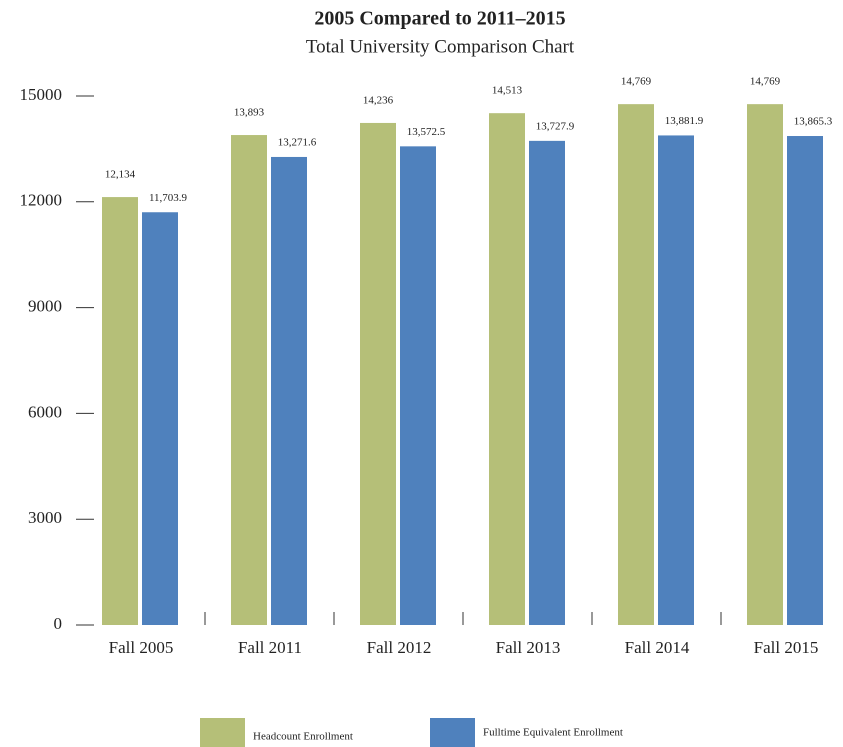  Describe the element at coordinates (657, 647) in the screenshot. I see `x-tick-label: Fall 2014` at that location.